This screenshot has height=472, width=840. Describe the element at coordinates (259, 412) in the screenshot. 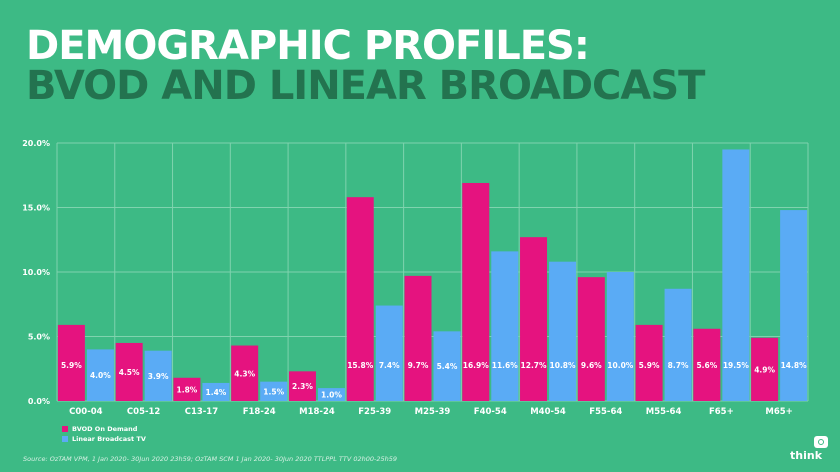

I see `x-tick-label: F18-24` at that location.